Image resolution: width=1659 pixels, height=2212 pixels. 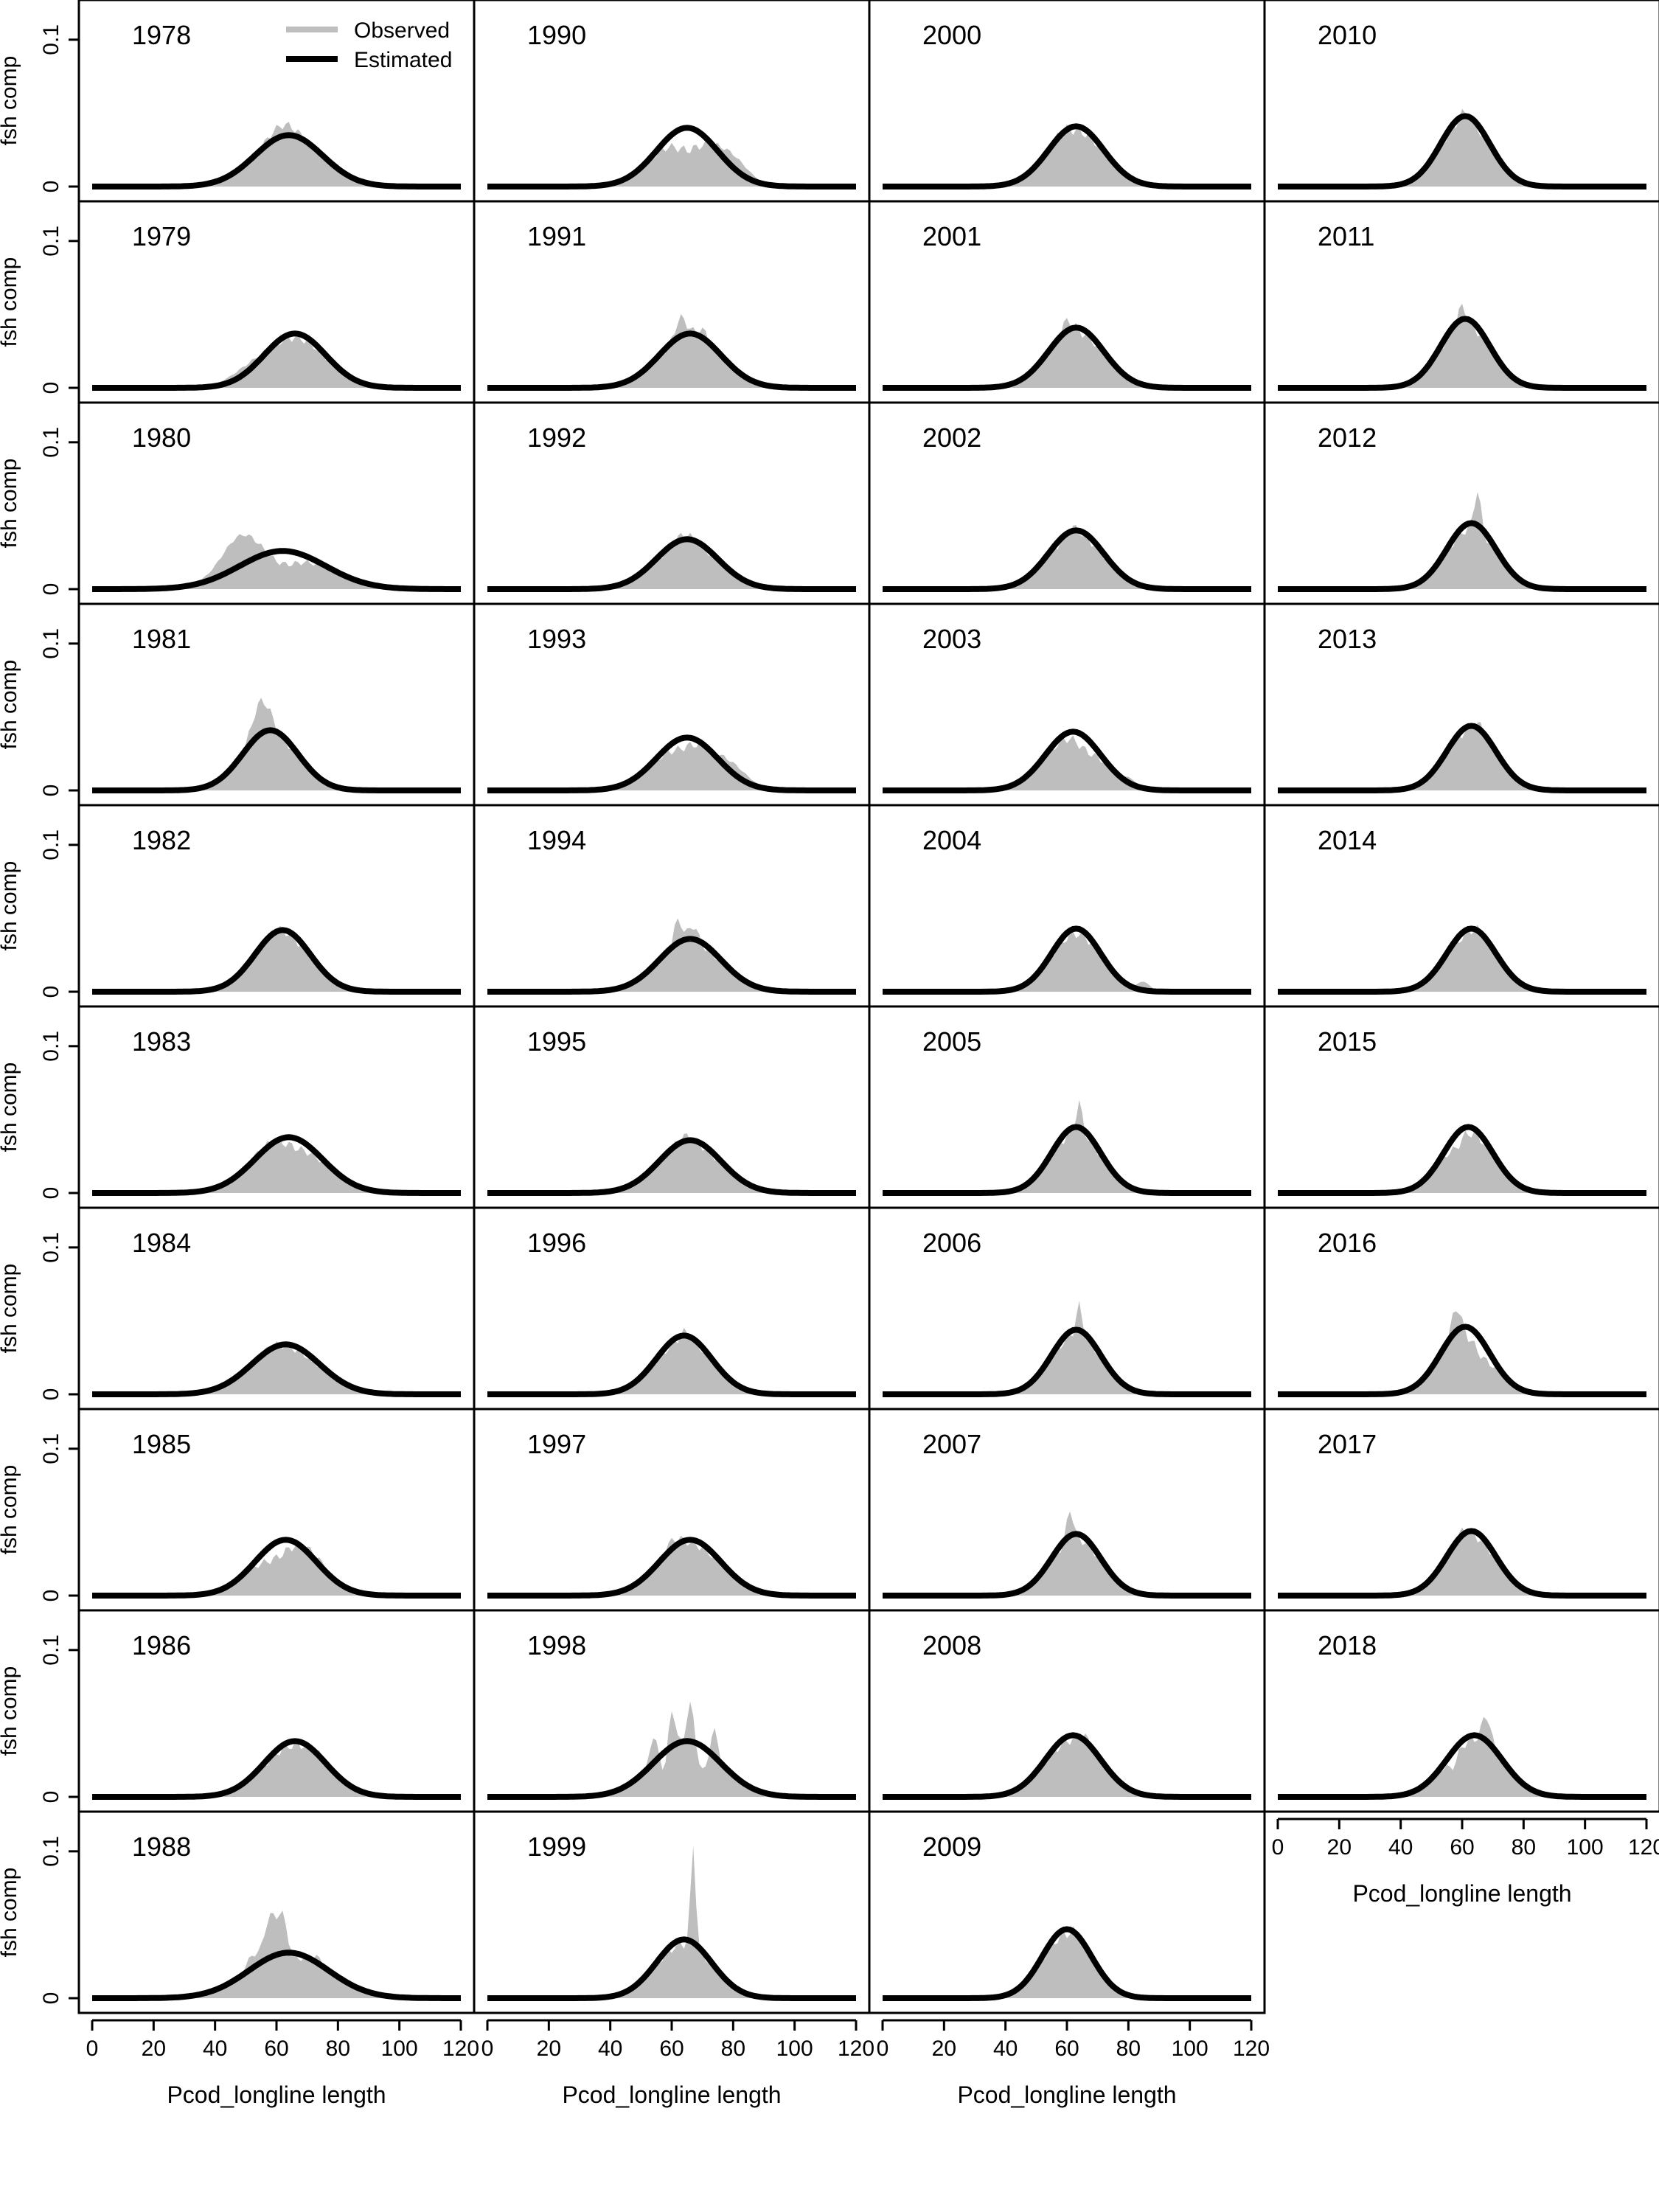 What do you see at coordinates (951, 437) in the screenshot?
I see `year-label-2002: 2002` at bounding box center [951, 437].